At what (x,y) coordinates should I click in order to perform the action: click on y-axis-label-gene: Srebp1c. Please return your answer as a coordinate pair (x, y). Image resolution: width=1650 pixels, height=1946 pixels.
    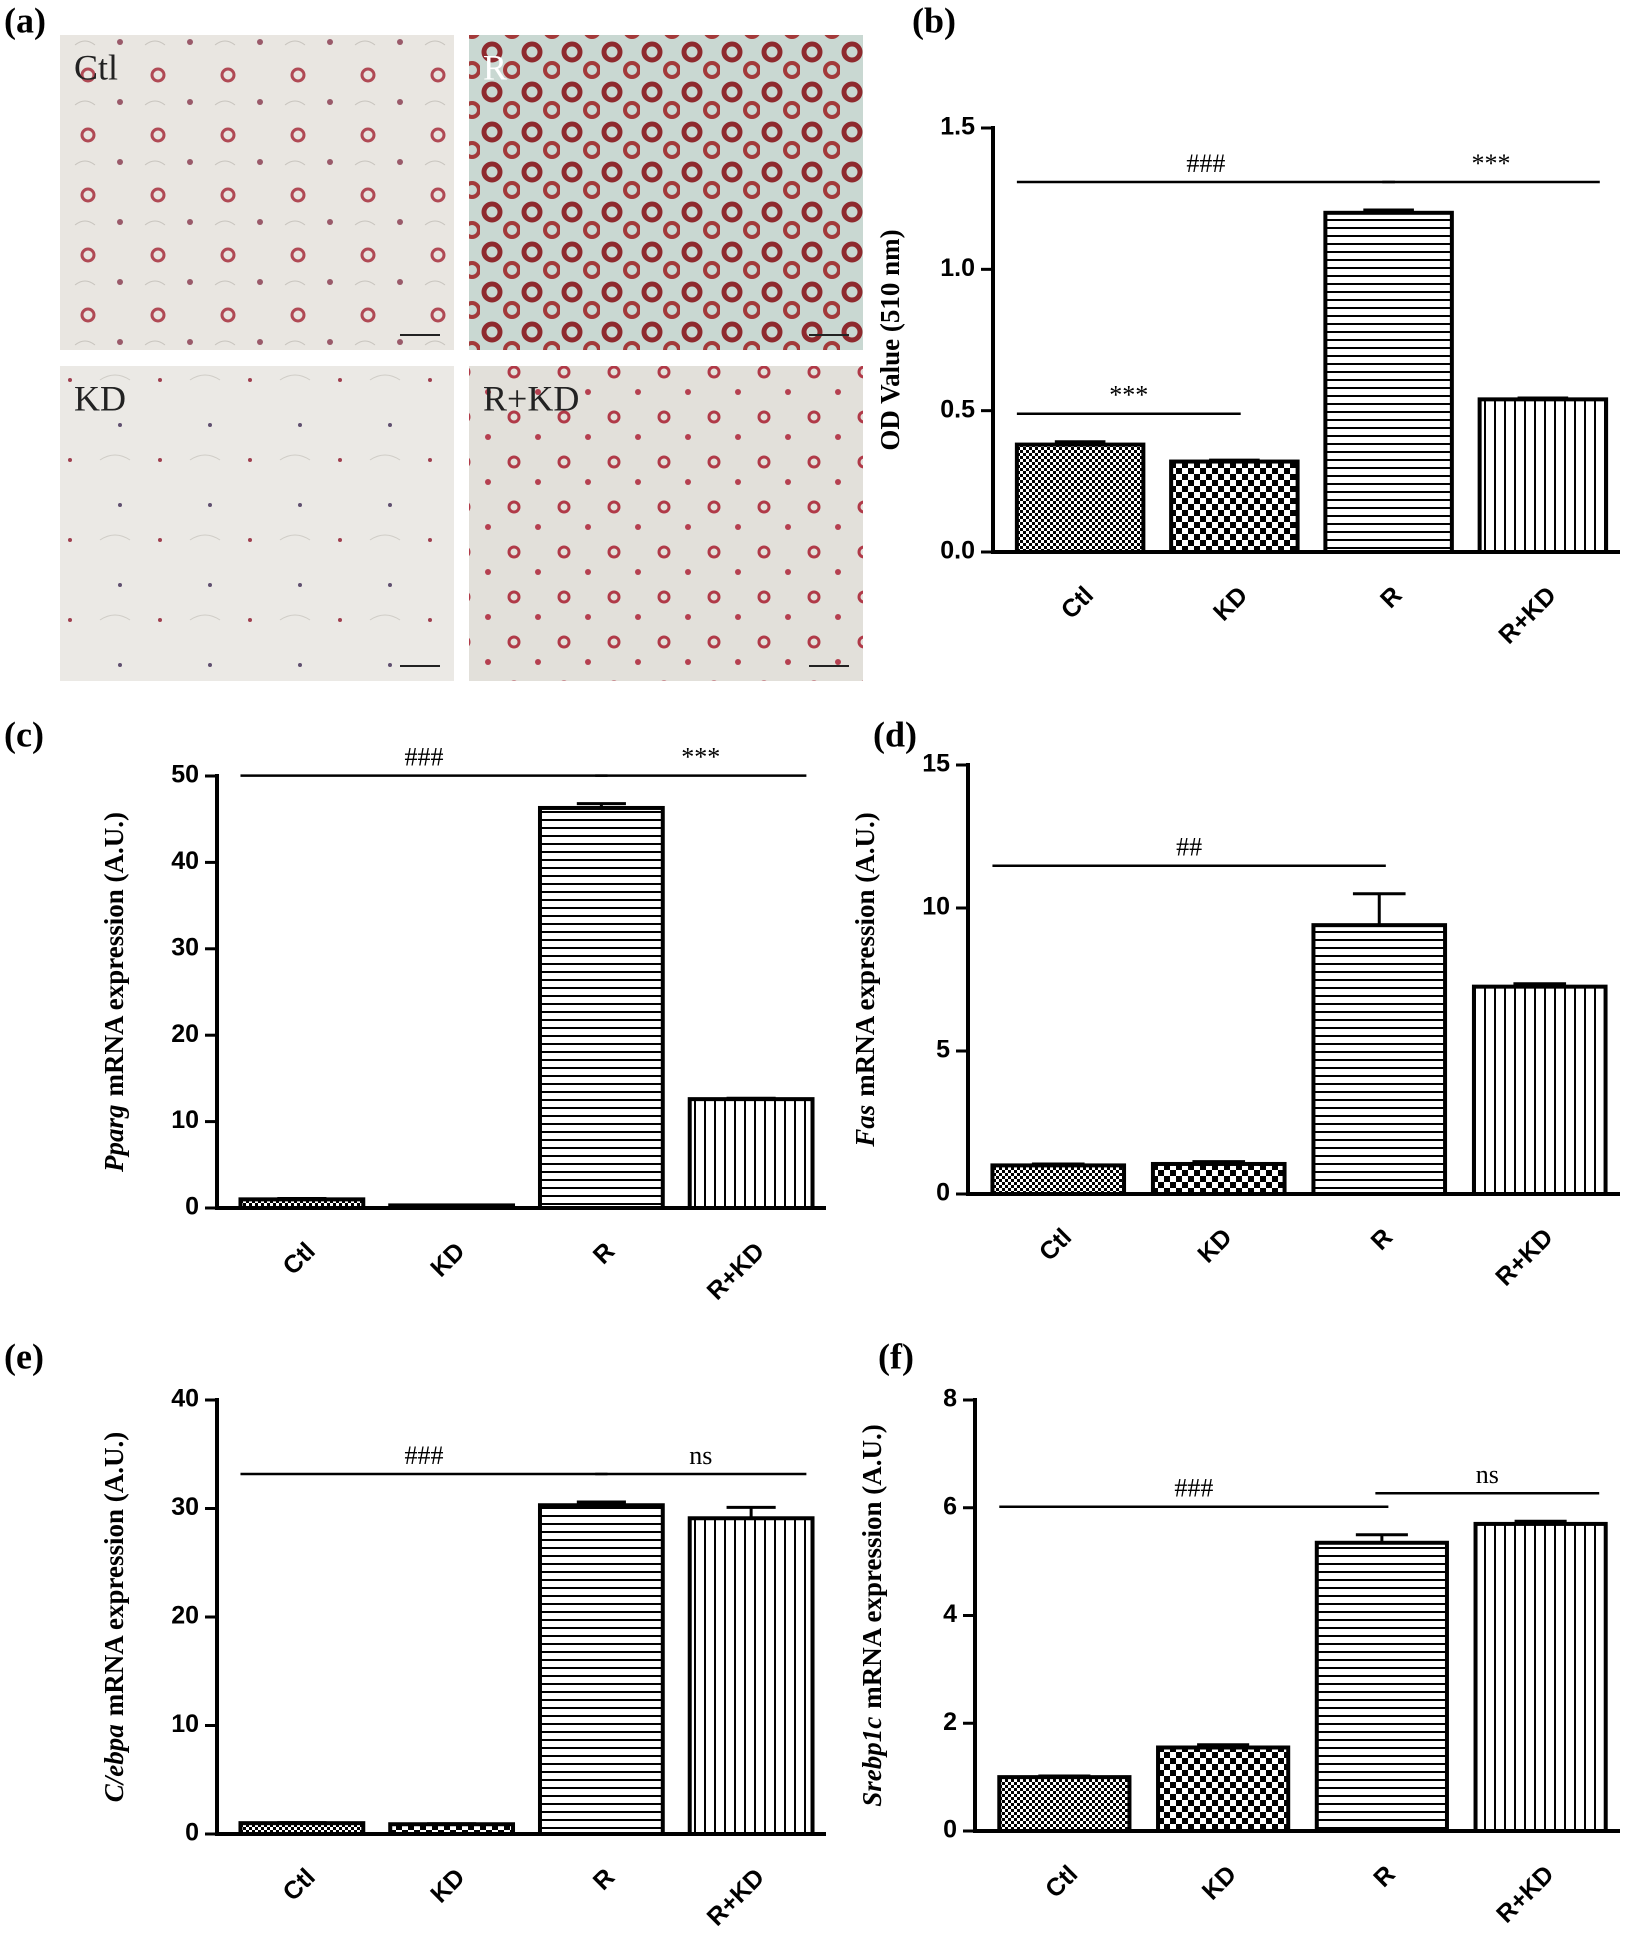
    Looking at the image, I should click on (872, 1762).